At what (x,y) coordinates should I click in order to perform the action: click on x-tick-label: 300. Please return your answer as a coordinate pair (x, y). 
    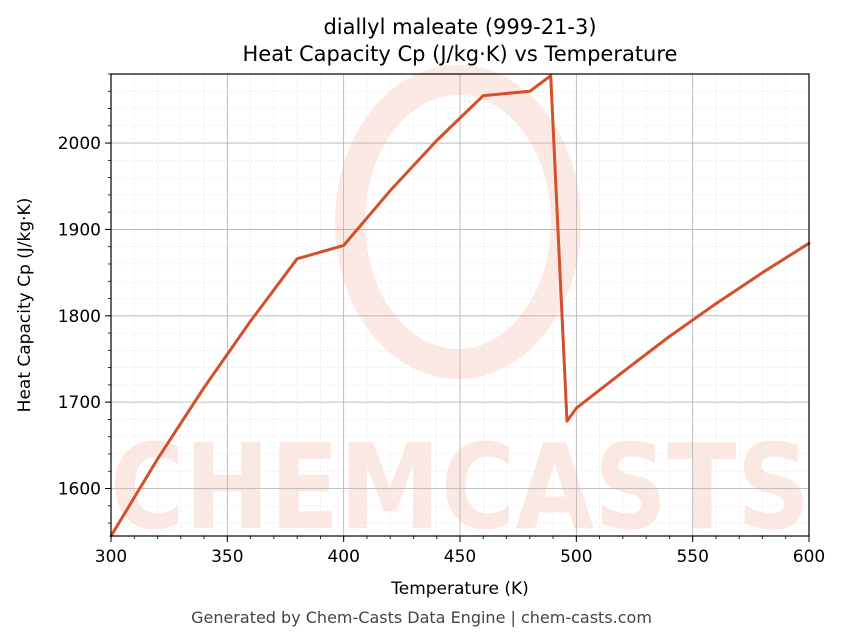
    Looking at the image, I should click on (111, 557).